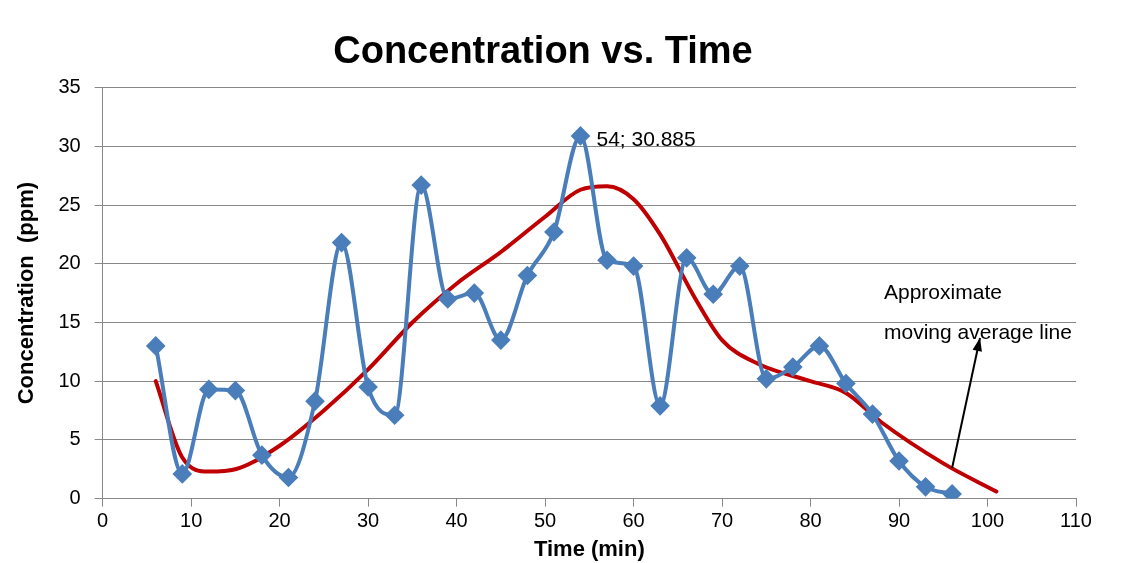  What do you see at coordinates (987, 520) in the screenshot?
I see `x-tick-label: 100` at bounding box center [987, 520].